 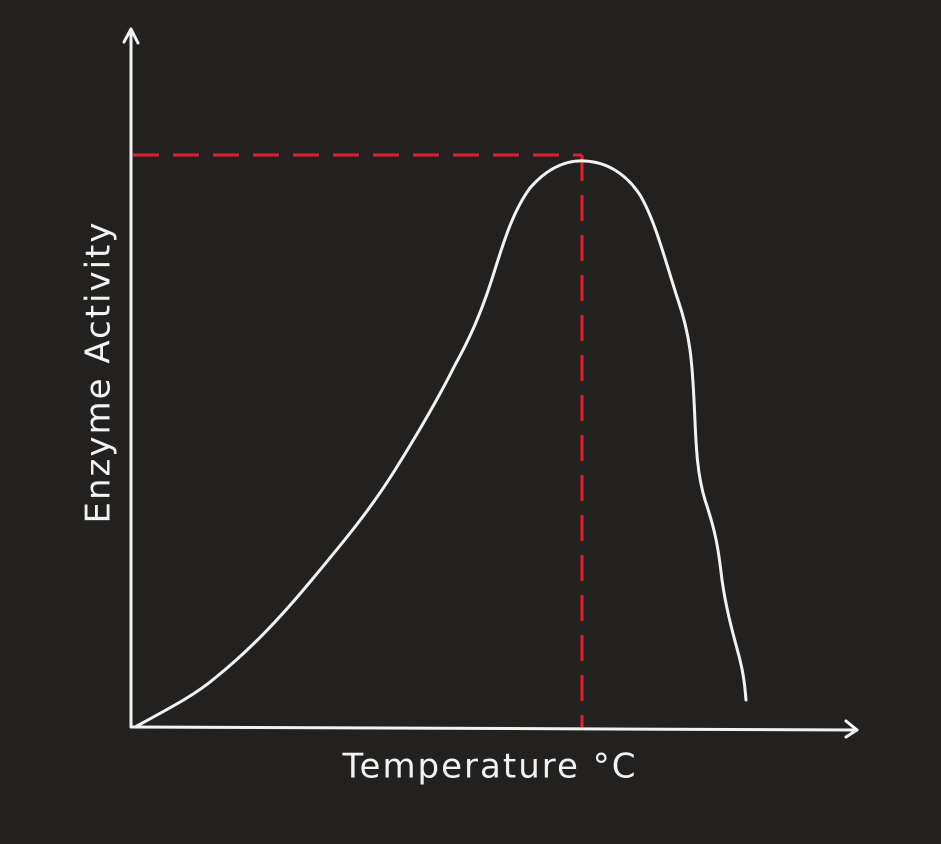 What do you see at coordinates (99, 372) in the screenshot?
I see `y-axis-label: Enzyme Activity` at bounding box center [99, 372].